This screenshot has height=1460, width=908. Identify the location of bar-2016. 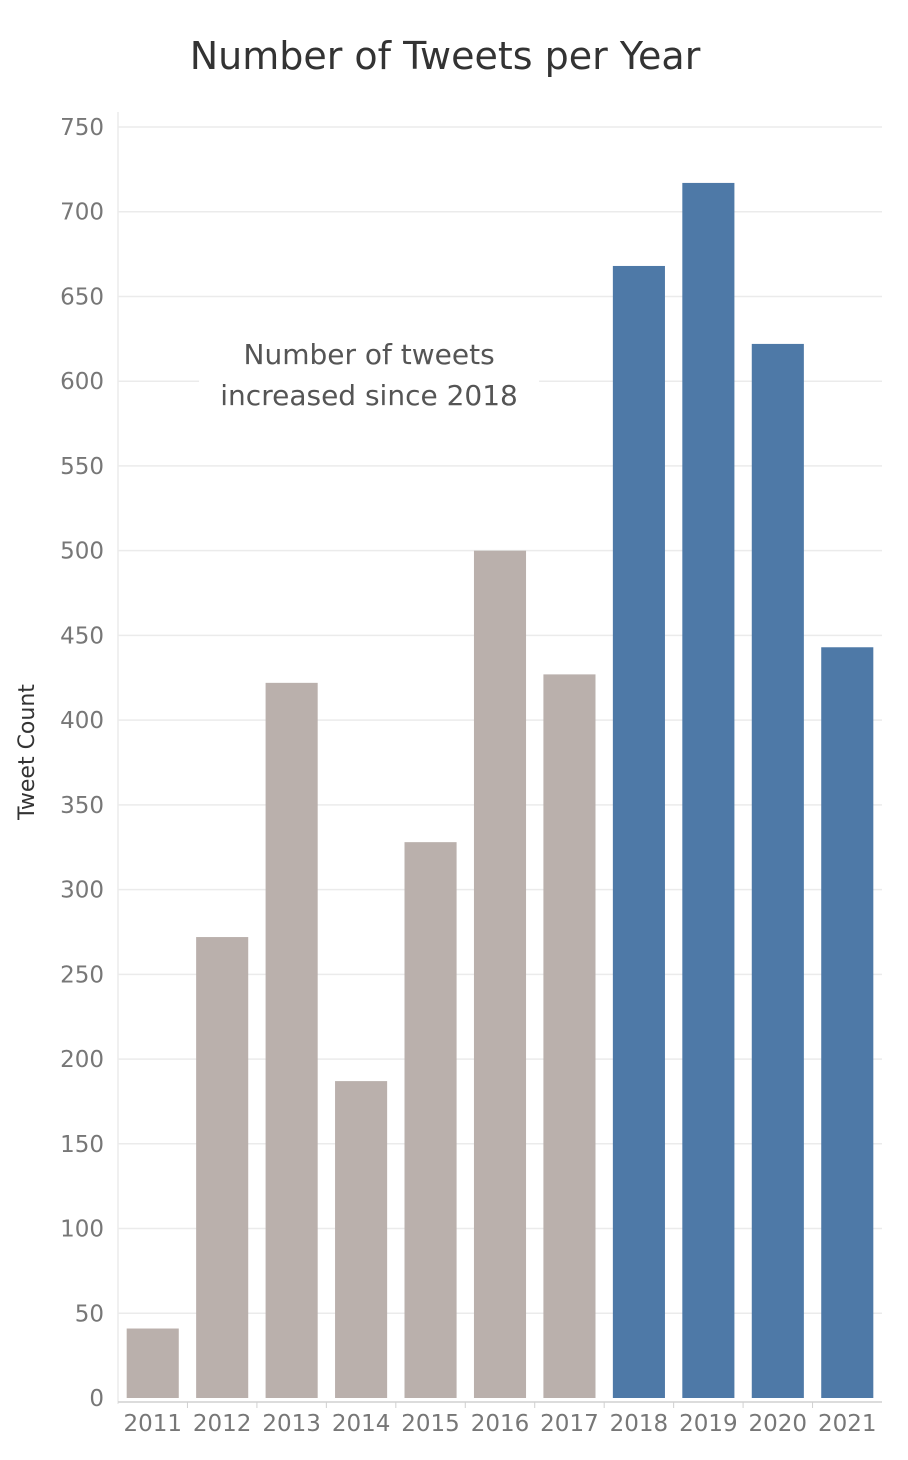
(500, 974).